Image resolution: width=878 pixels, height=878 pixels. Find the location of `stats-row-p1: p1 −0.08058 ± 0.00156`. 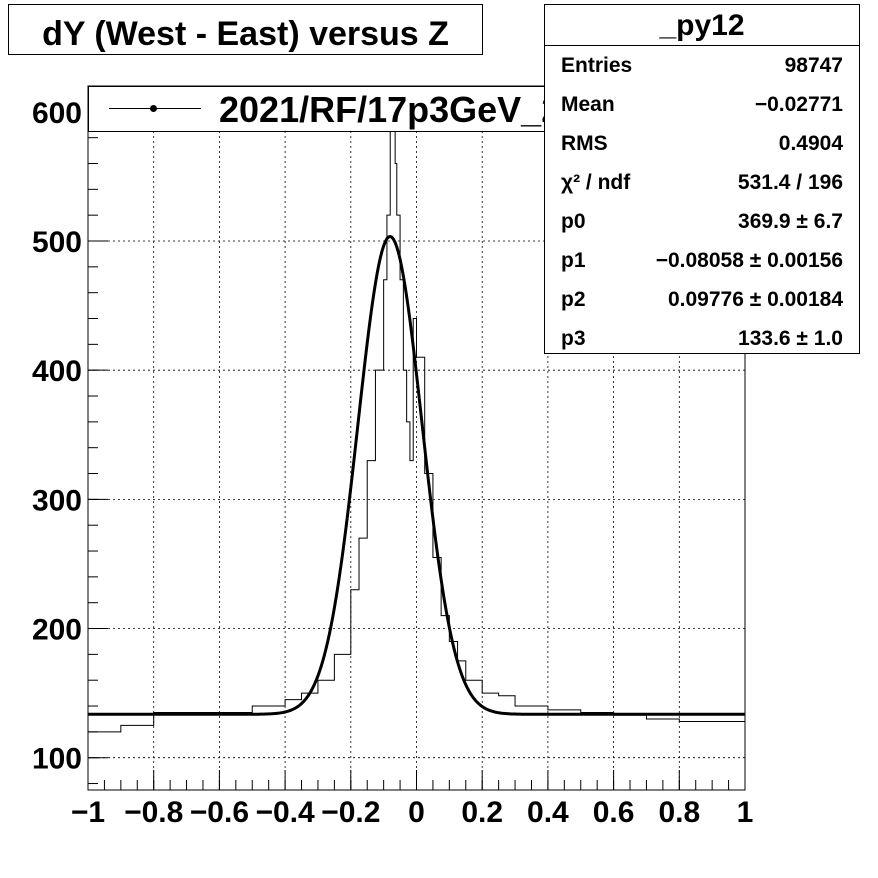

stats-row-p1: p1 −0.08058 ± 0.00156 is located at coordinates (702, 260).